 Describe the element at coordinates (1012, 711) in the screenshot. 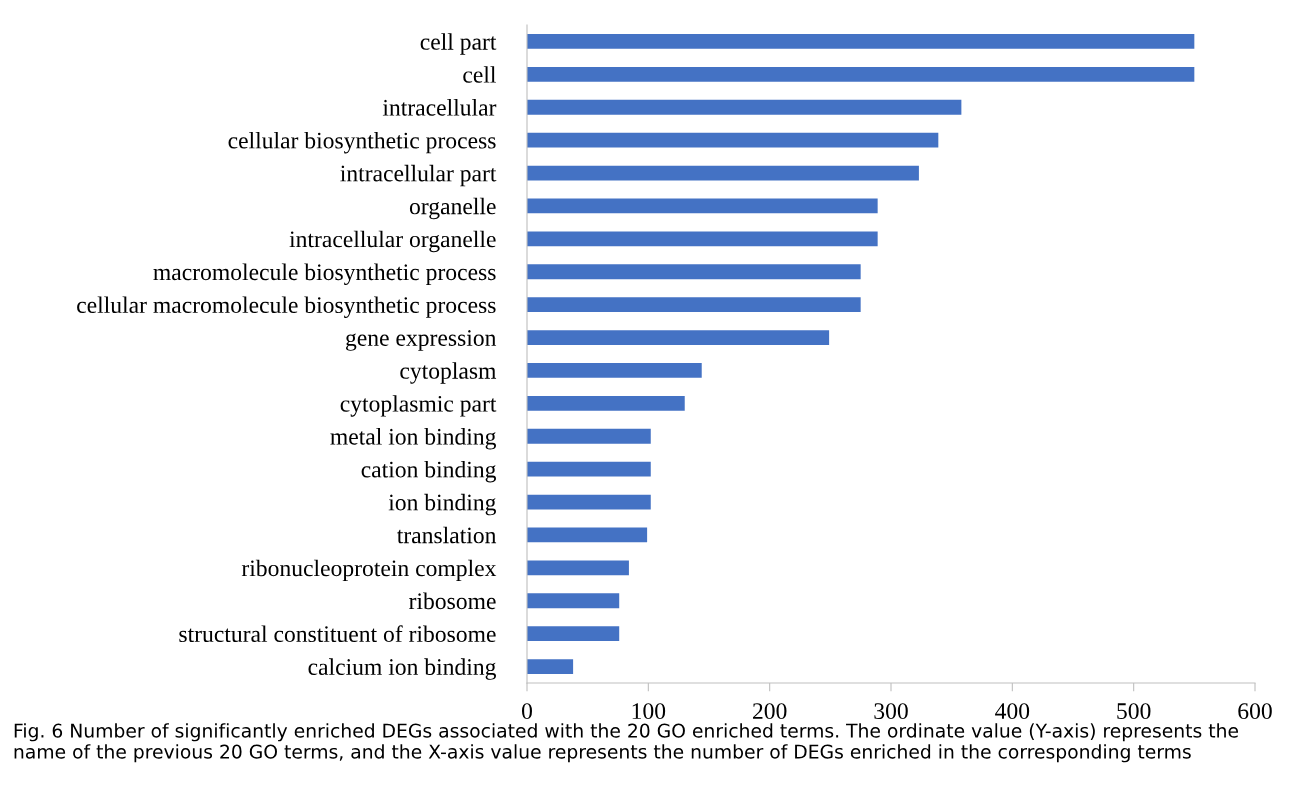

I see `x-tick-label: 400` at that location.